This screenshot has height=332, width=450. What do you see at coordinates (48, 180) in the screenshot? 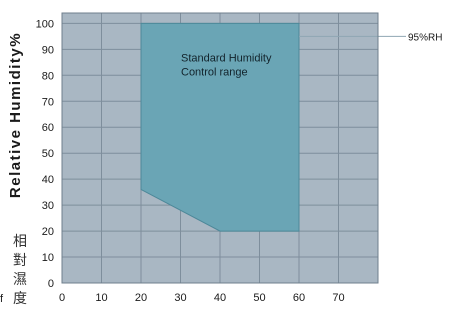
I see `y-tick-40: 40` at bounding box center [48, 180].